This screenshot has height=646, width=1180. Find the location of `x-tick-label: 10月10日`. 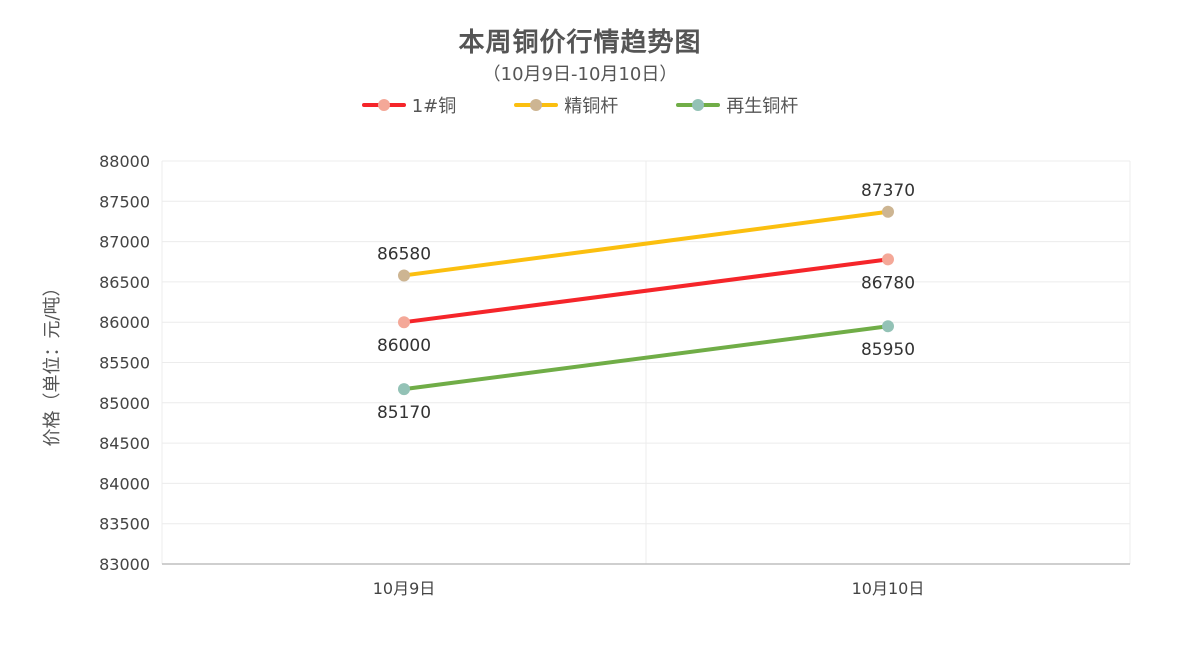

x-tick-label: 10月10日 is located at coordinates (888, 588).